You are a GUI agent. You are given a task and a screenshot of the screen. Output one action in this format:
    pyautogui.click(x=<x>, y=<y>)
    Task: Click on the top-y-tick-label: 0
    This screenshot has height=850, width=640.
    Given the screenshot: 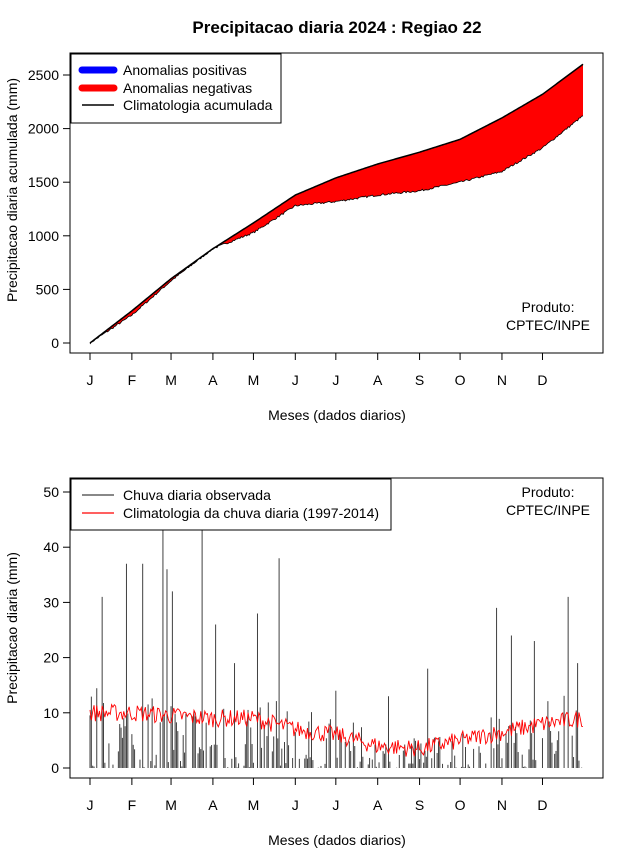 What is the action you would take?
    pyautogui.click(x=55, y=343)
    